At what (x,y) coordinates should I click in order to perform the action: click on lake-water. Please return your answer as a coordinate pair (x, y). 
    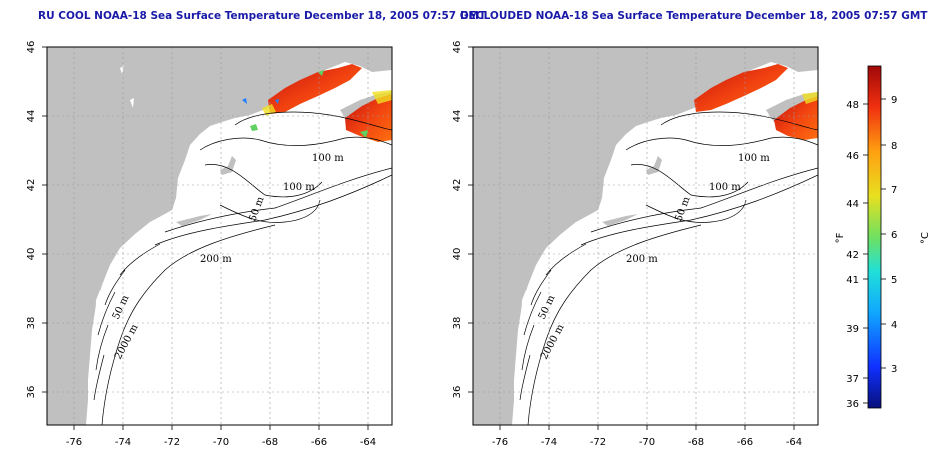
    Looking at the image, I should click on (127, 87).